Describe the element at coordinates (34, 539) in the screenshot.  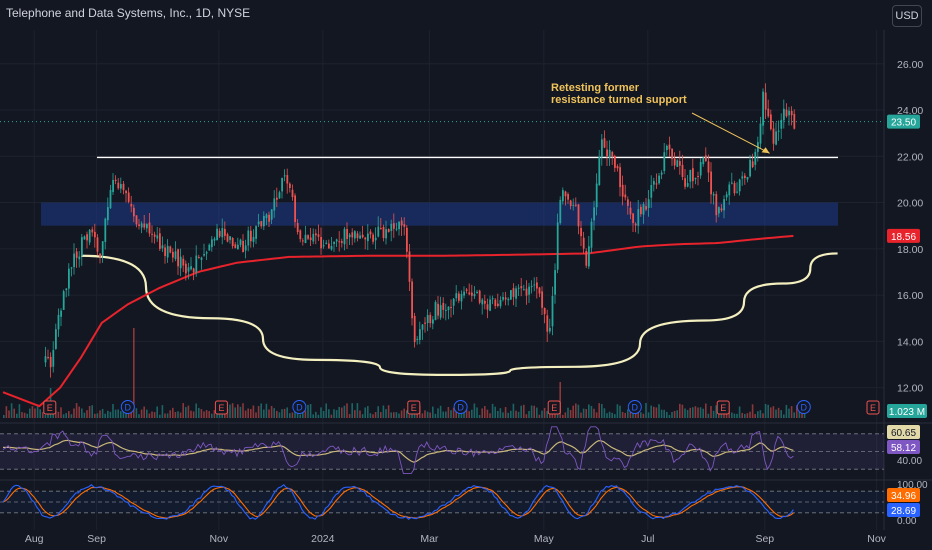
I see `x-tick-label: Aug` at that location.